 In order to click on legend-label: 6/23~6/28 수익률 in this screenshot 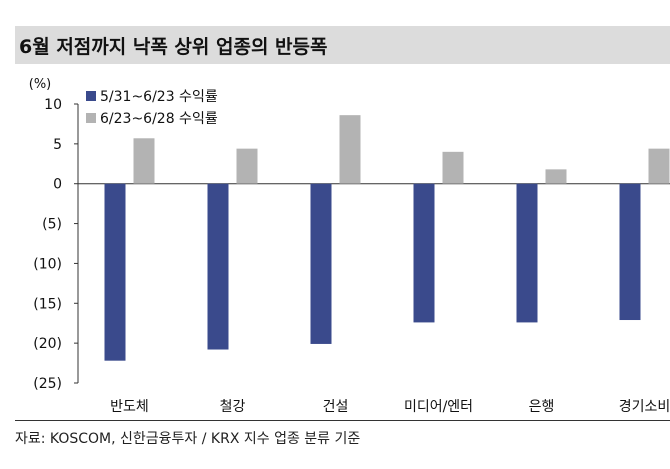, I will do `click(159, 119)`.